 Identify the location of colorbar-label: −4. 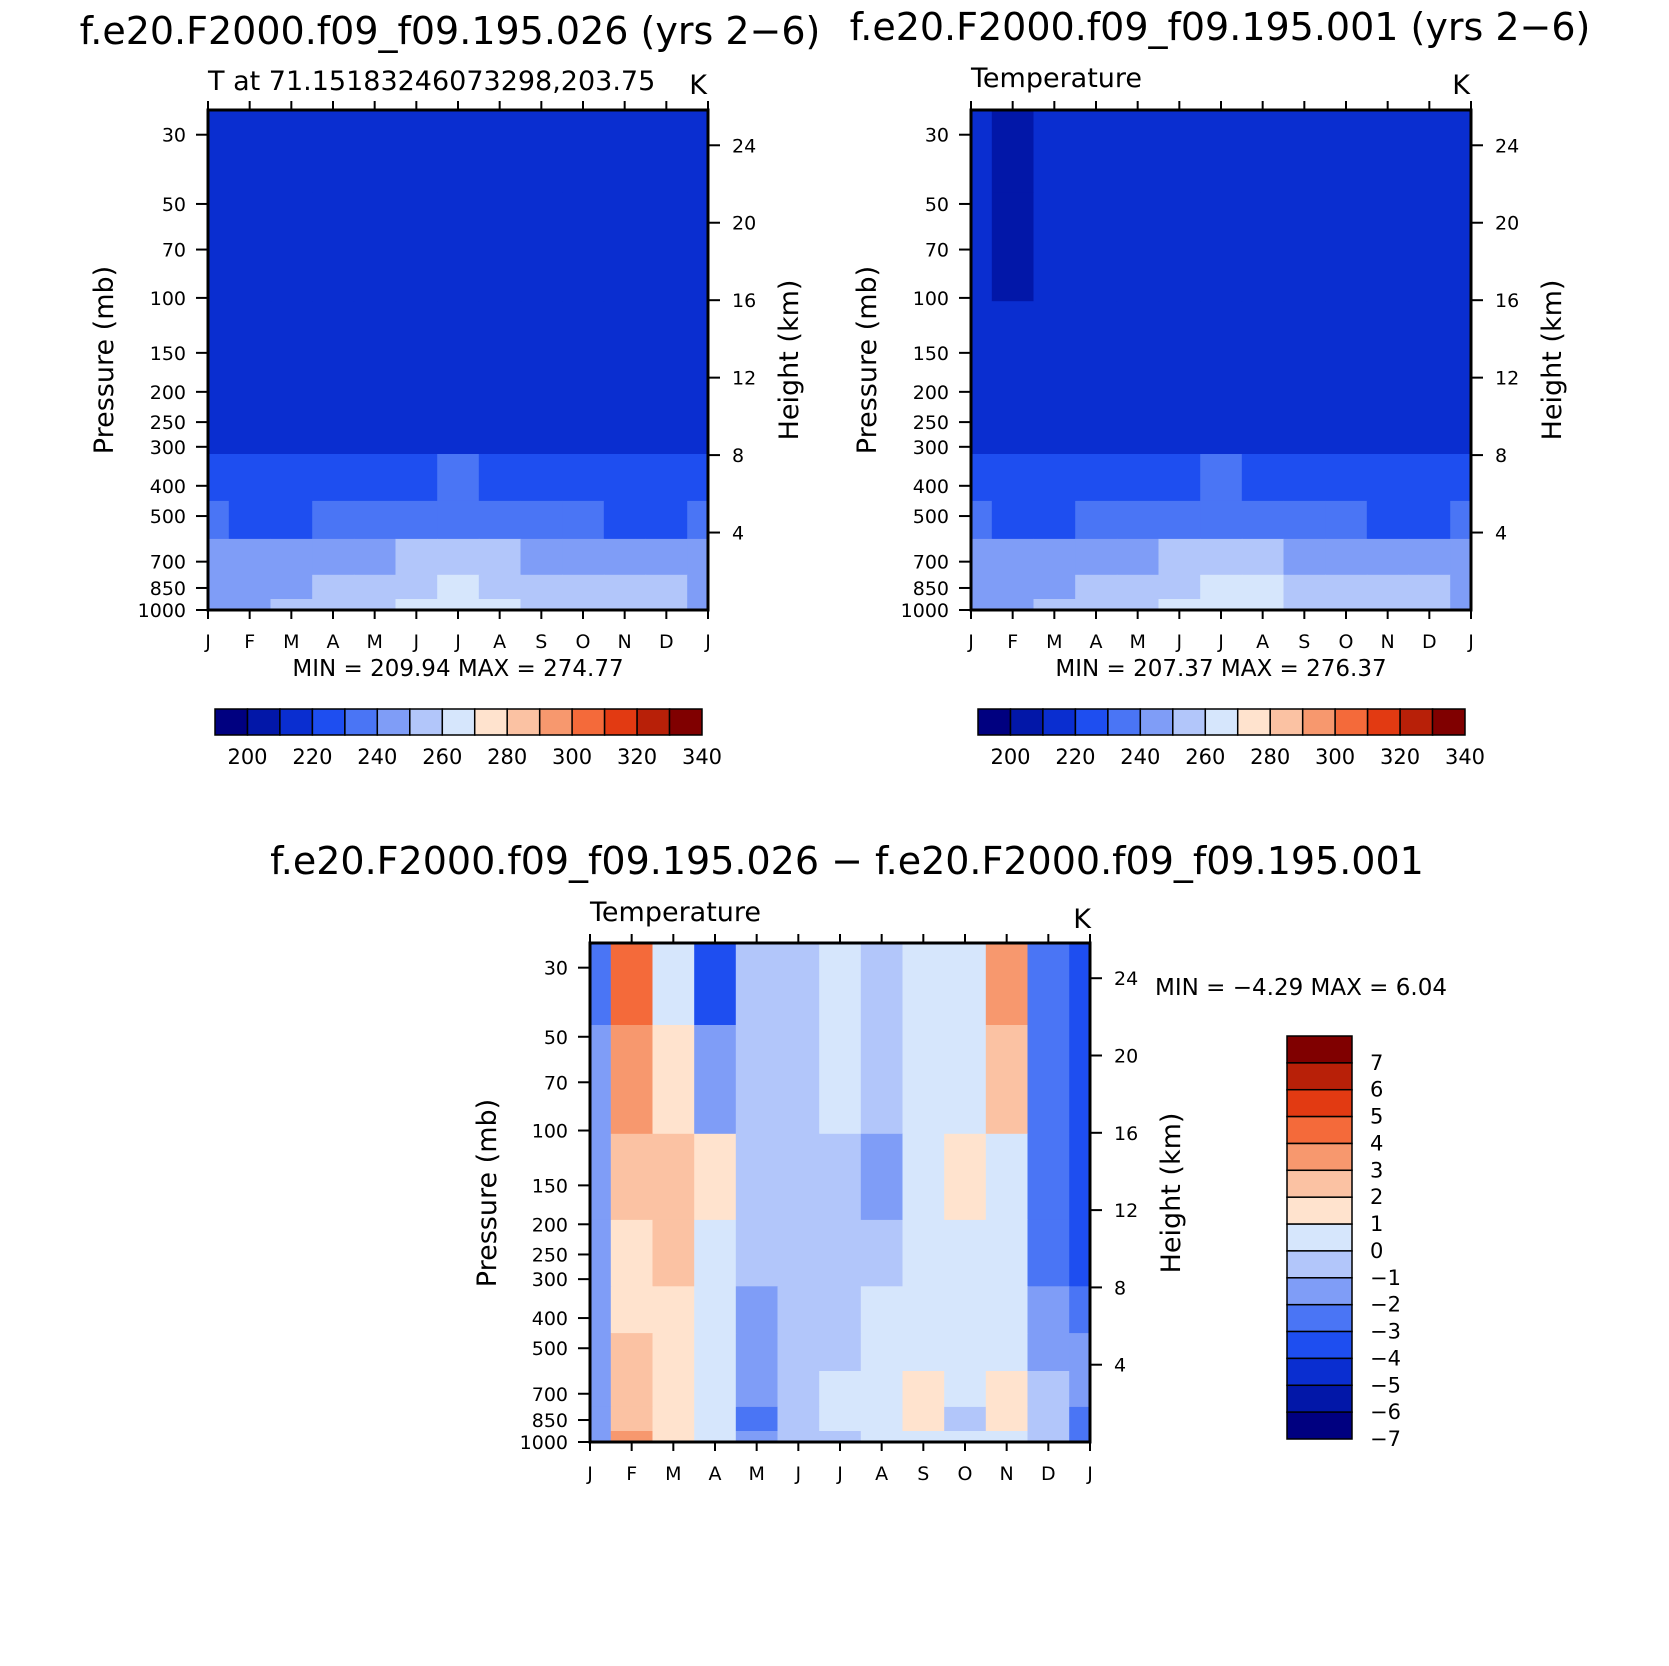
(1385, 1358).